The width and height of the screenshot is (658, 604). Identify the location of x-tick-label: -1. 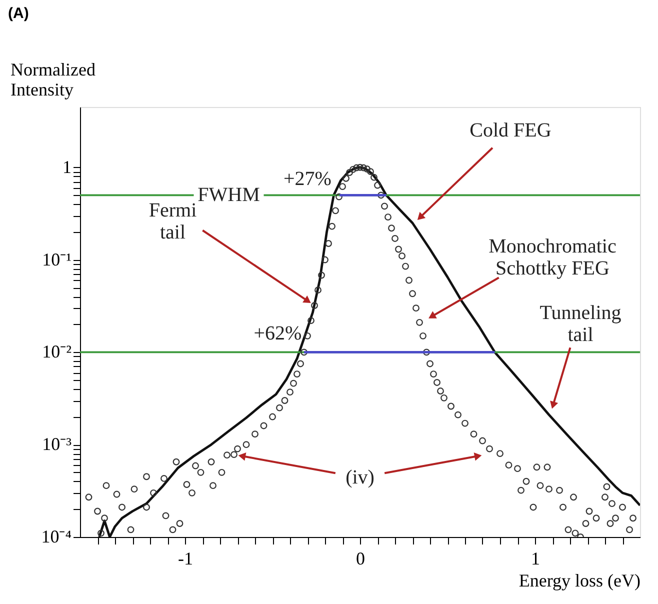
(185, 558).